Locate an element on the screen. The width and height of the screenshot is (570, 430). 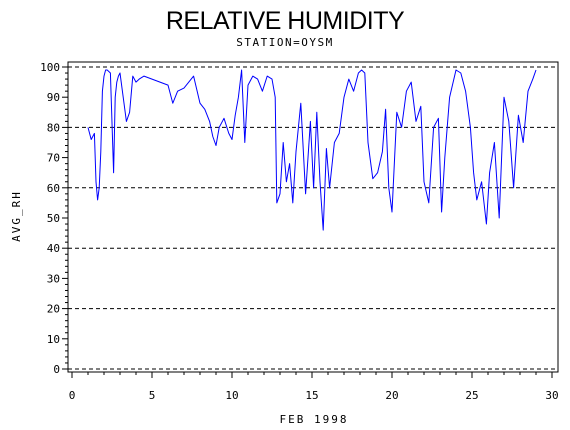
y-tick-label: 50 is located at coordinates (53, 218).